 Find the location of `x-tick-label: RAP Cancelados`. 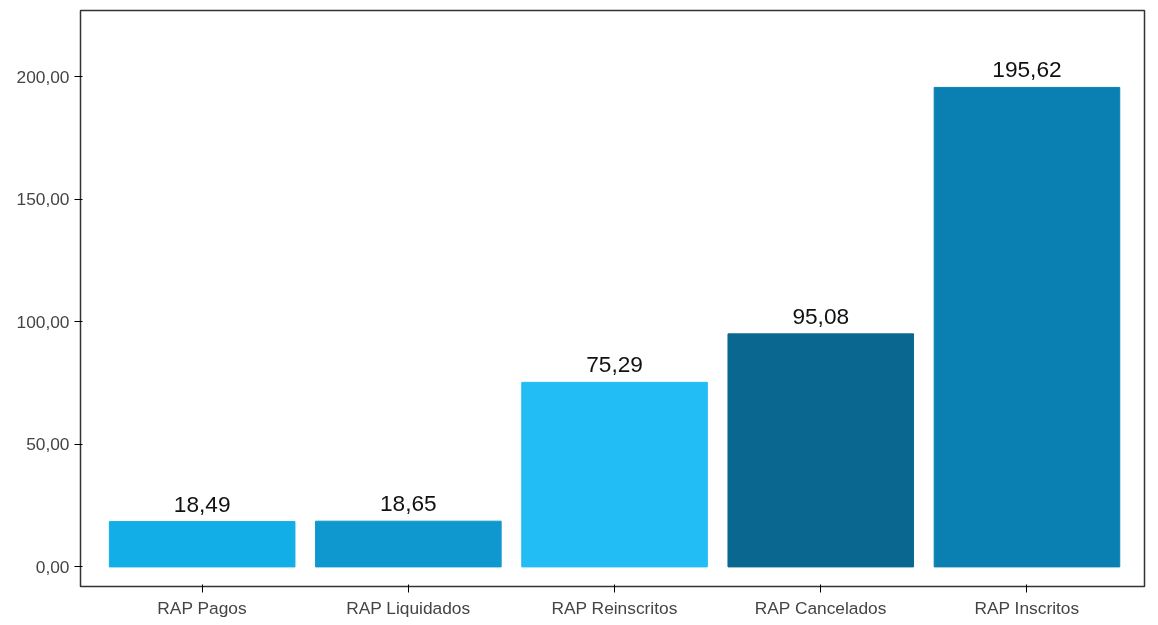

x-tick-label: RAP Cancelados is located at coordinates (820, 607).